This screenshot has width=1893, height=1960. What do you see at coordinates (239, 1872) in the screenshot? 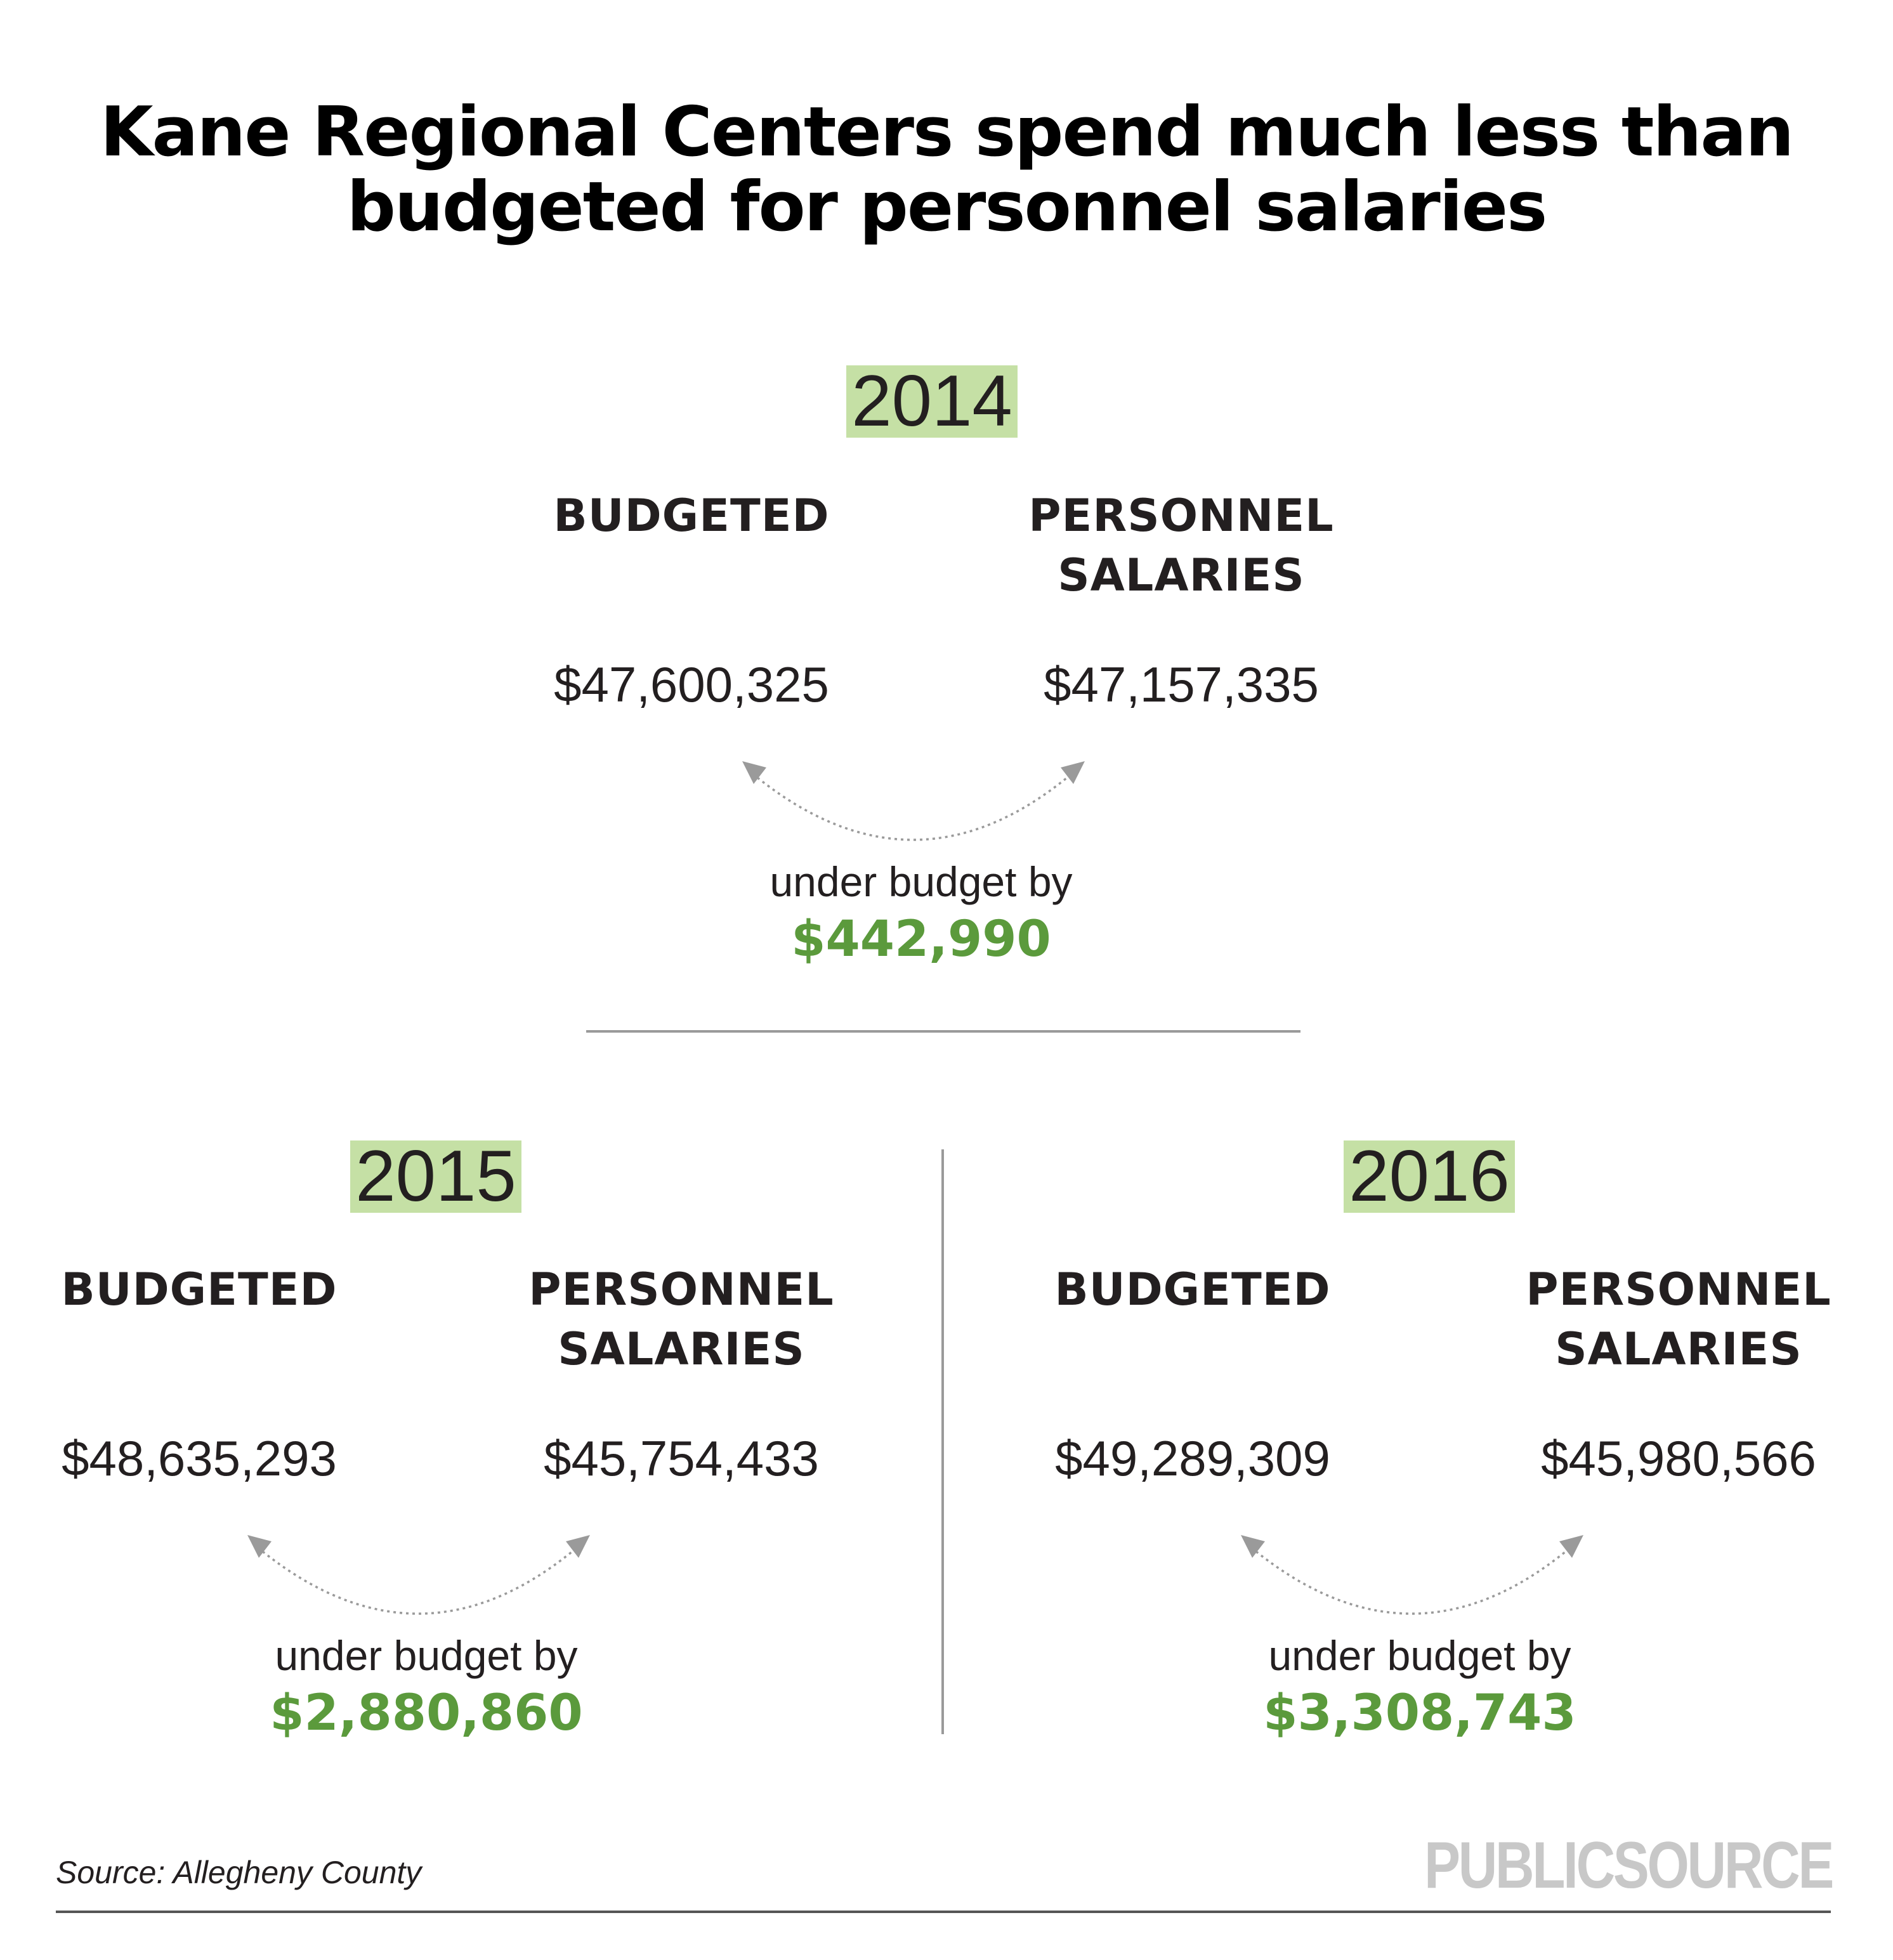
I see `source-note: Source: Allegheny County` at bounding box center [239, 1872].